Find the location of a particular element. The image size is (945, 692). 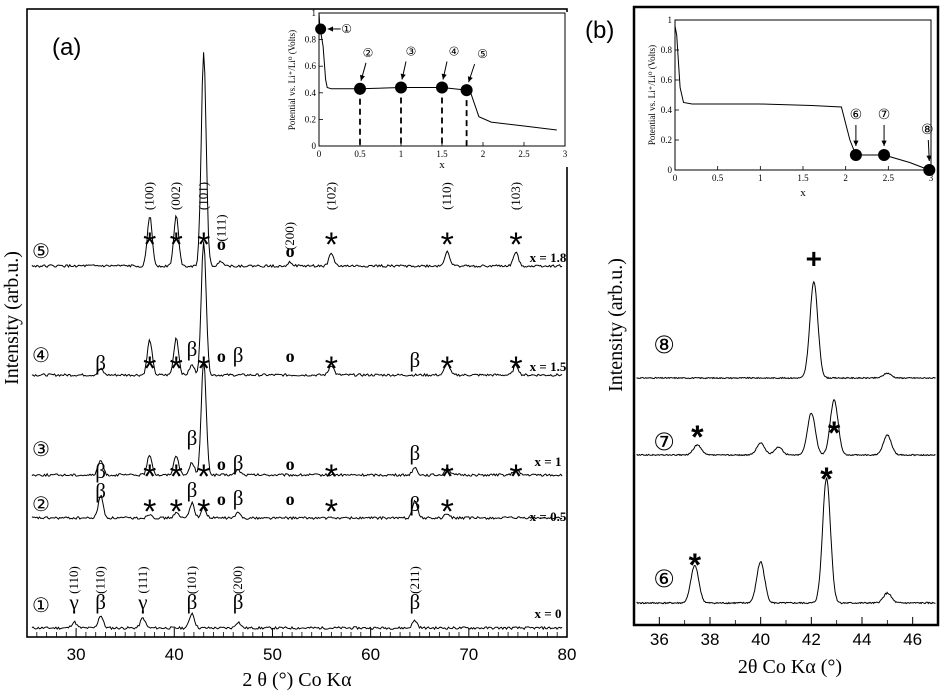

inset-point-label: ⑤ is located at coordinates (482, 54).